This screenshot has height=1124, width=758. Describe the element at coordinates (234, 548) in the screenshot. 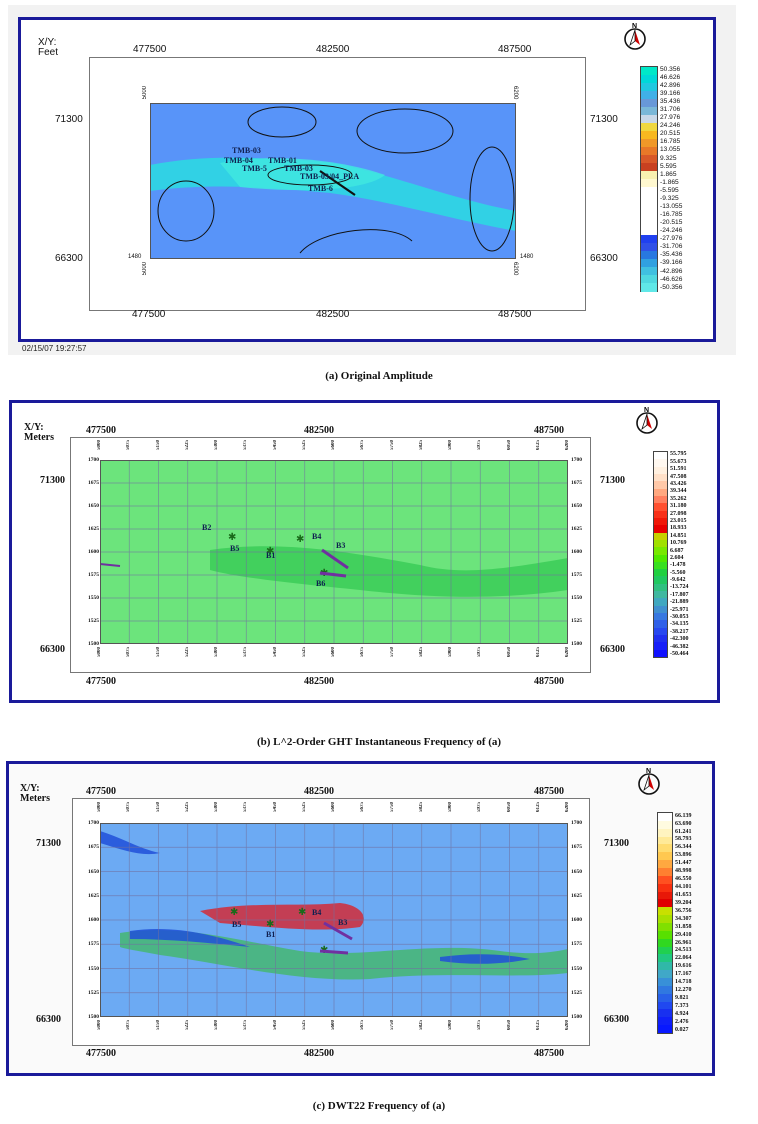

I see `panel-b-well-label-b5: B5` at that location.